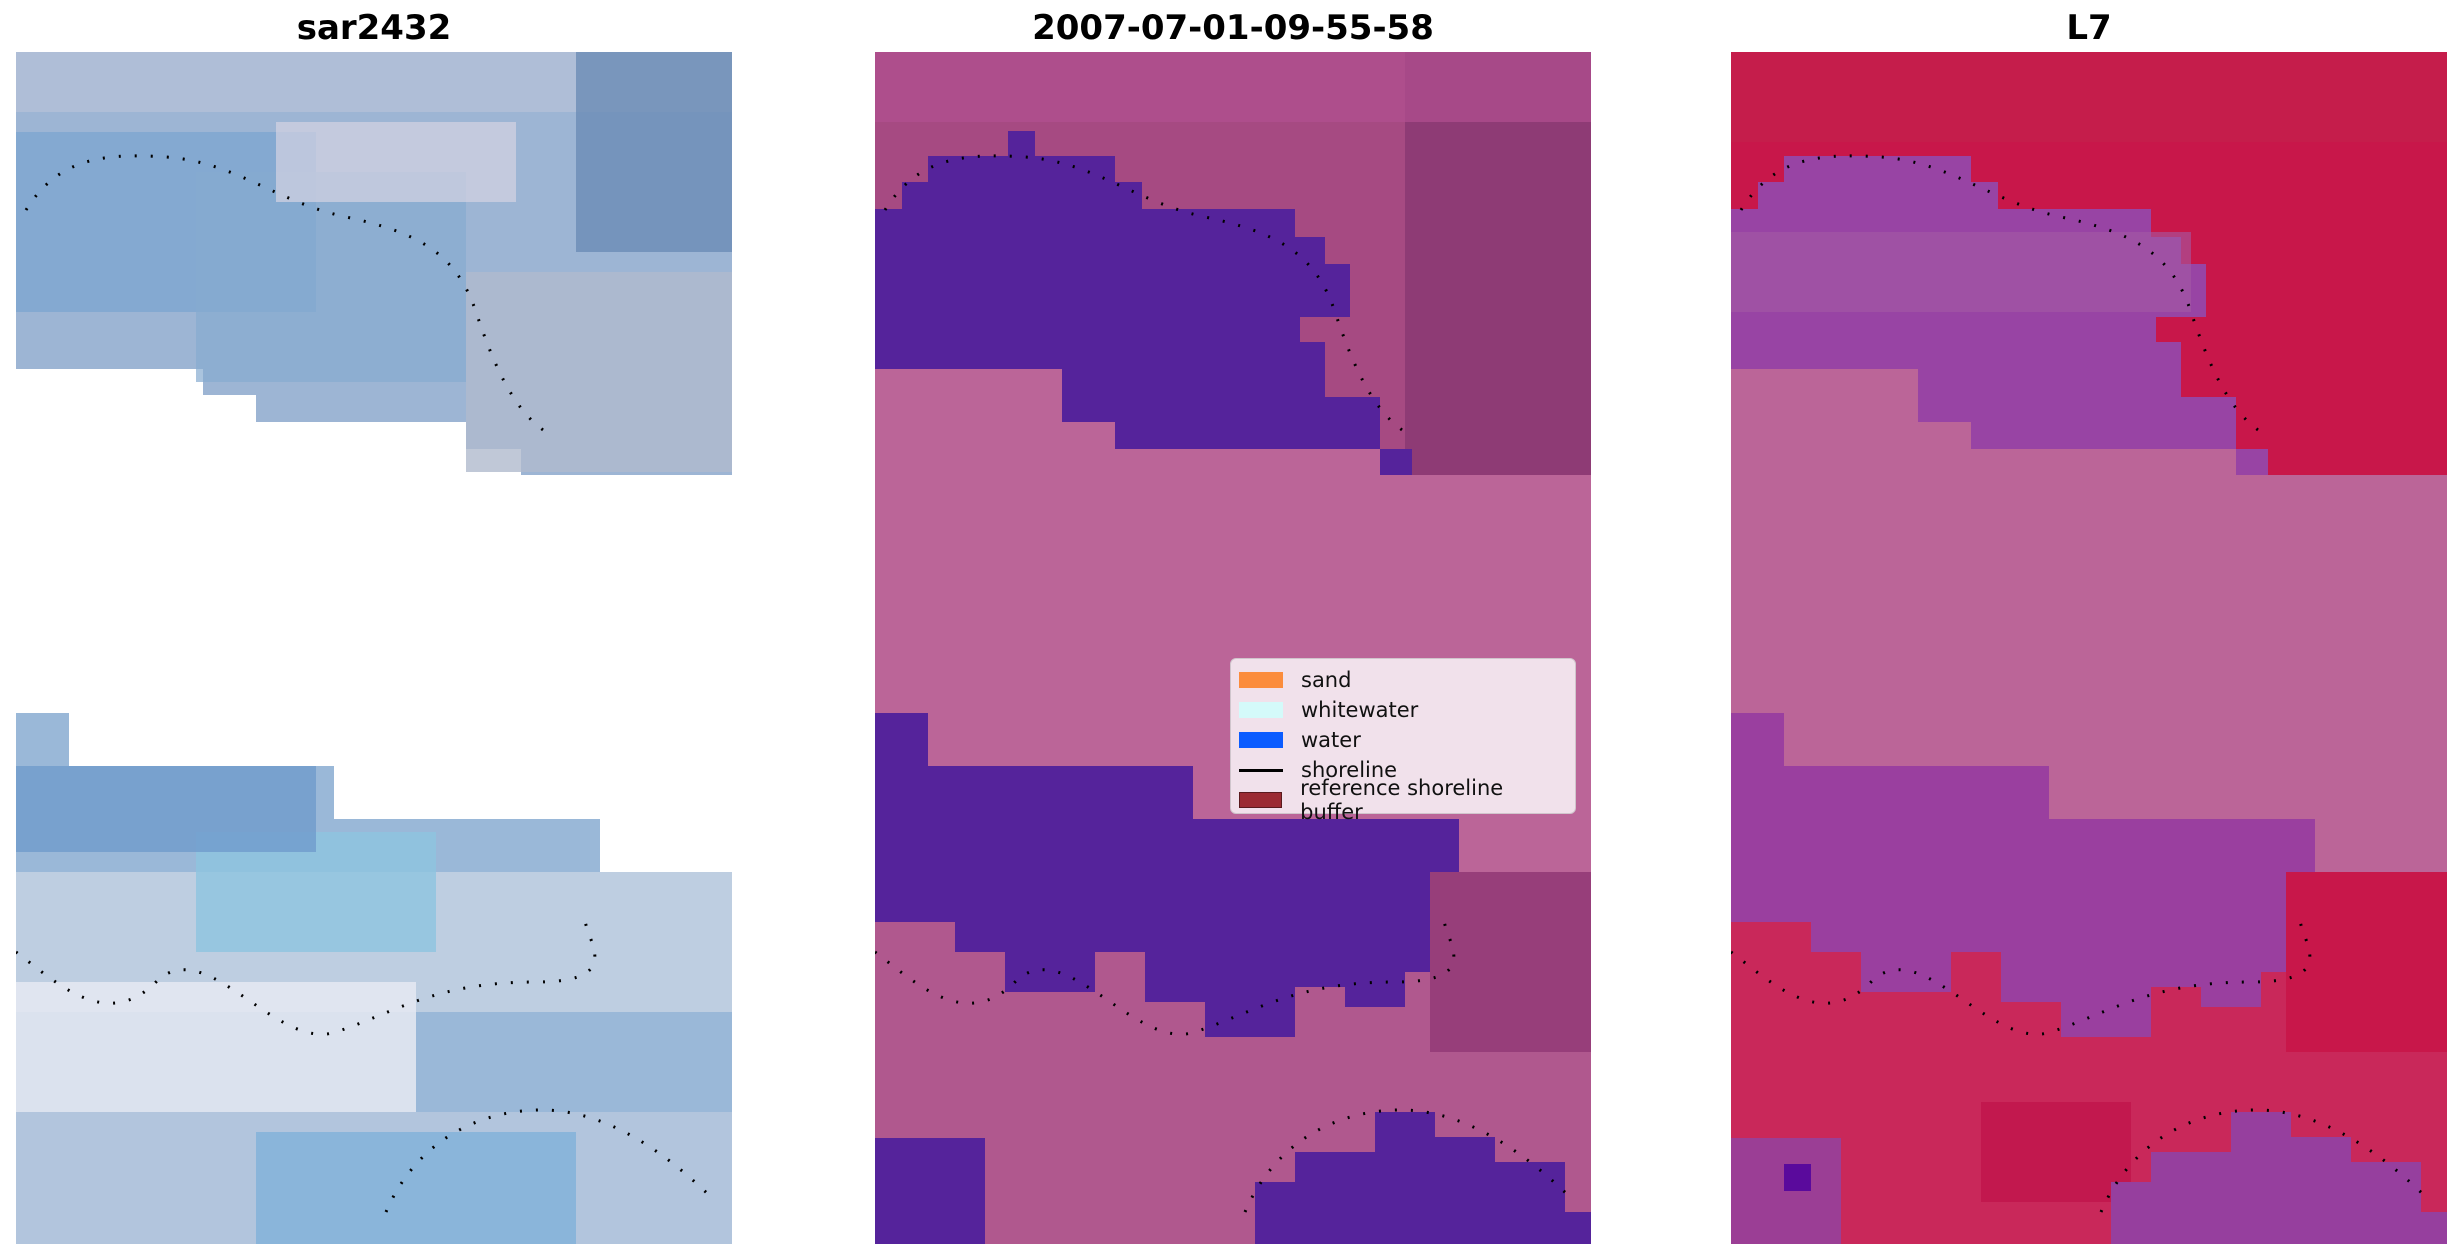 The height and width of the screenshot is (1259, 2460). I want to click on legend-item-shoreline: shoreline, so click(1403, 770).